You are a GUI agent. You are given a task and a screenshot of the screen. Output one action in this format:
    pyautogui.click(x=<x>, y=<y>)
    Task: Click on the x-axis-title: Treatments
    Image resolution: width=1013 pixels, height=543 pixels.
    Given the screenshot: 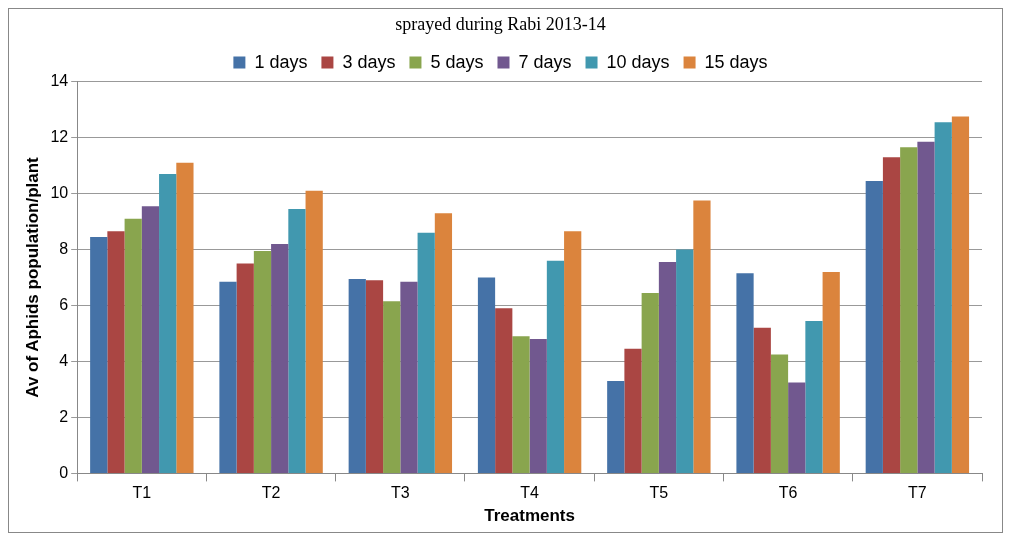 What is the action you would take?
    pyautogui.click(x=529, y=516)
    